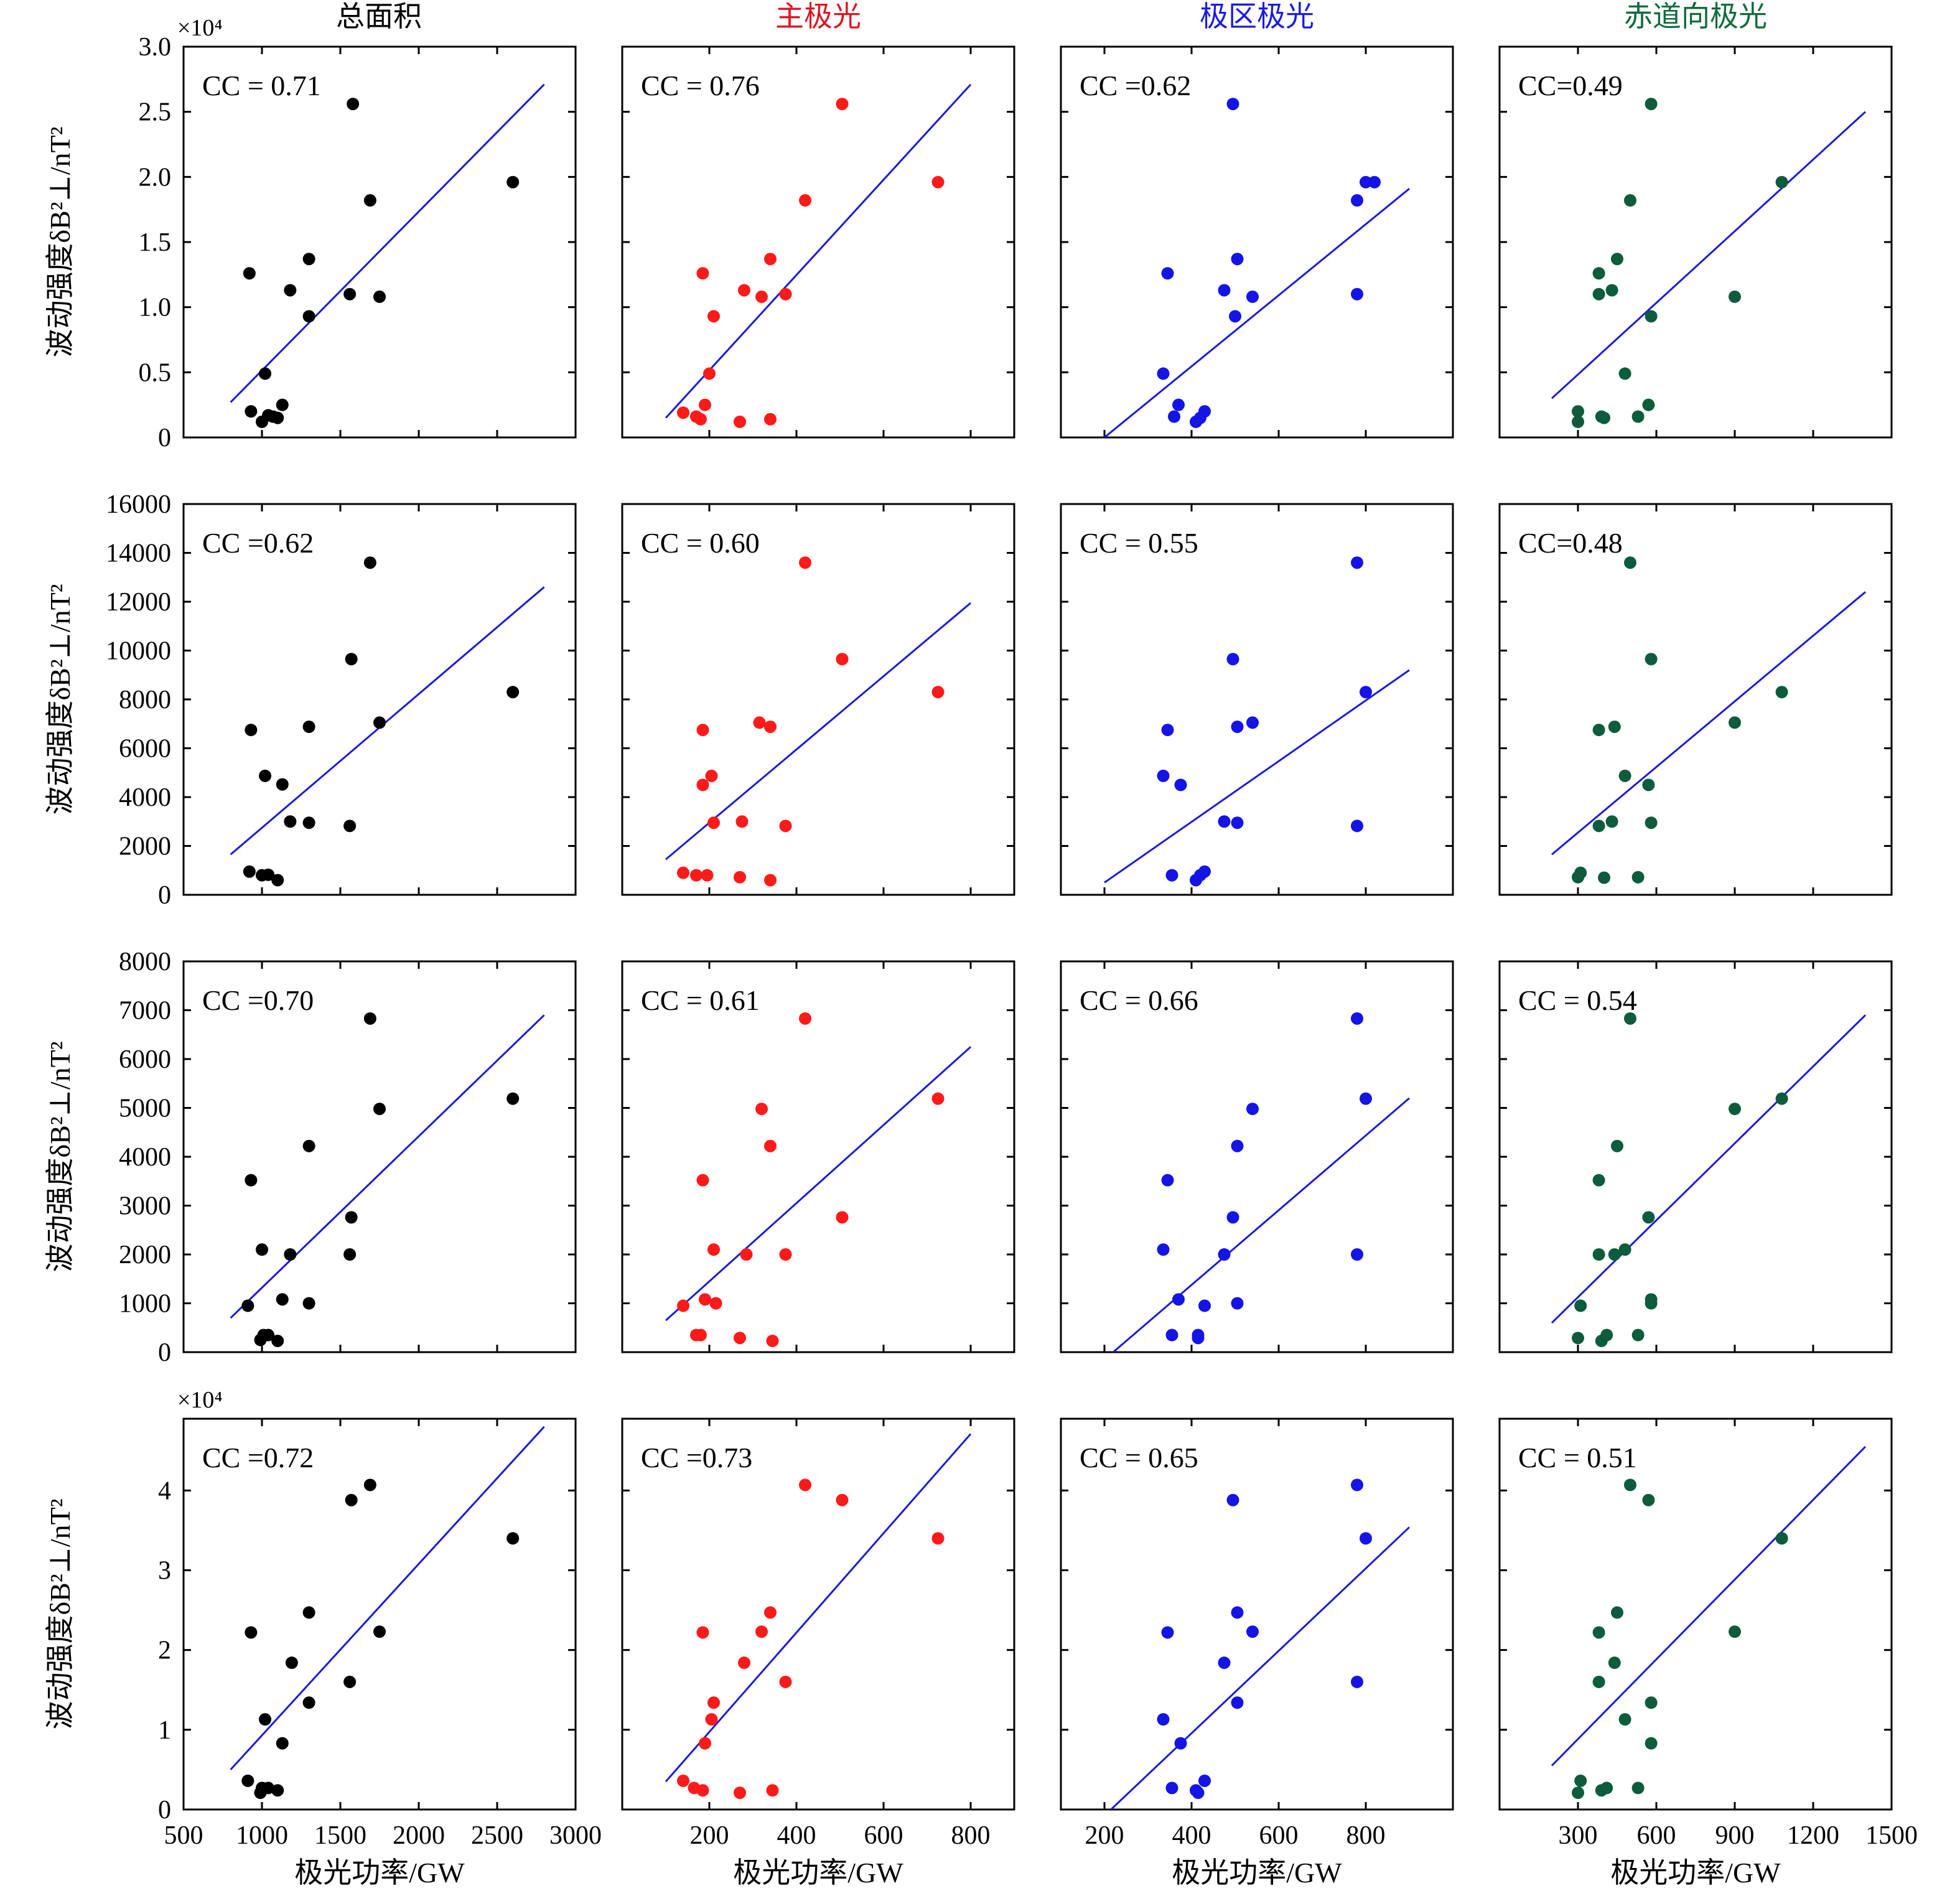 Image resolution: width=1960 pixels, height=1896 pixels. What do you see at coordinates (183, 1835) in the screenshot?
I see `x-tick-label: 500` at bounding box center [183, 1835].